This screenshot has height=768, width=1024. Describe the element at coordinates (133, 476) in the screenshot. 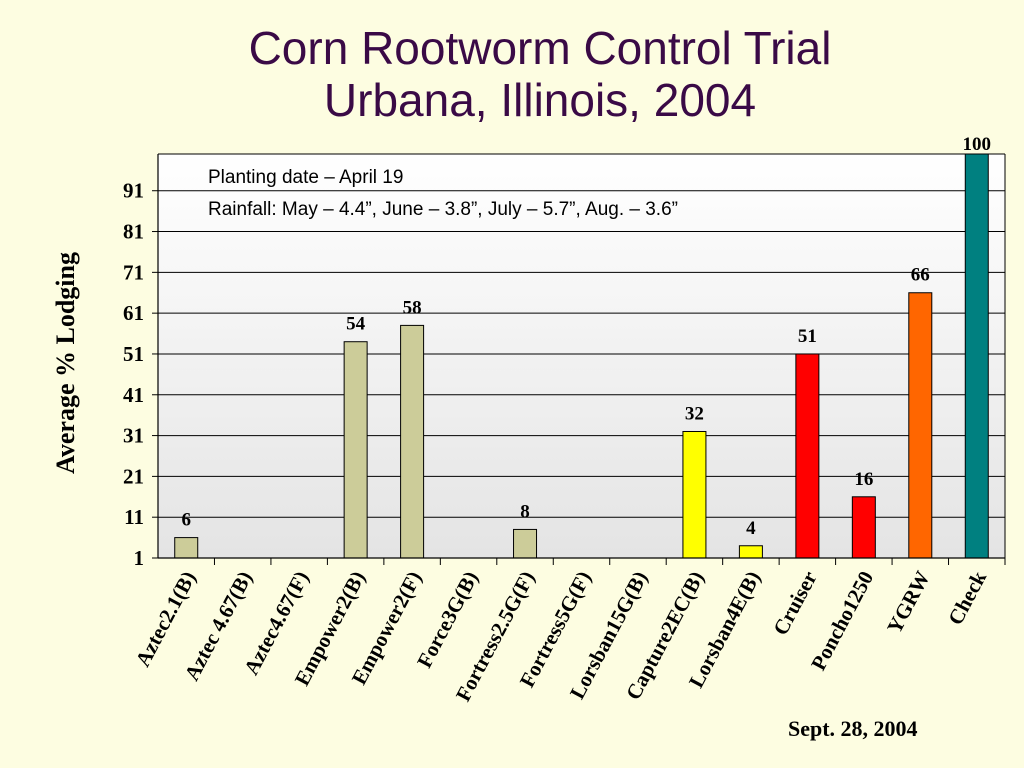

I see `y-tick-label: 21` at that location.